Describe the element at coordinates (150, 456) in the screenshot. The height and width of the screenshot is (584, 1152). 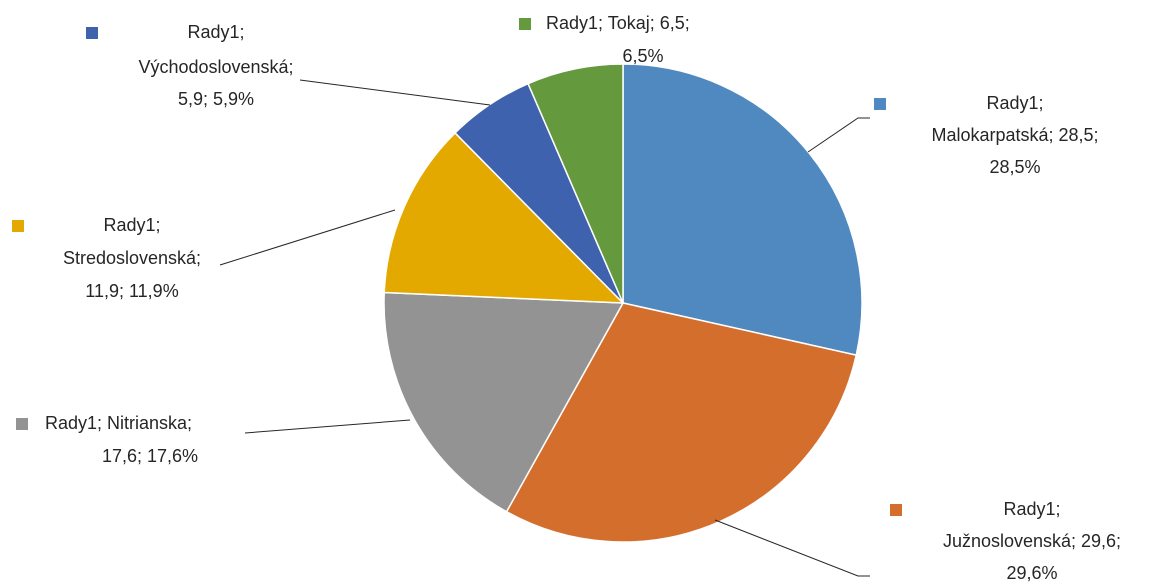
I see `data-label: 17,6; 17,6%` at that location.